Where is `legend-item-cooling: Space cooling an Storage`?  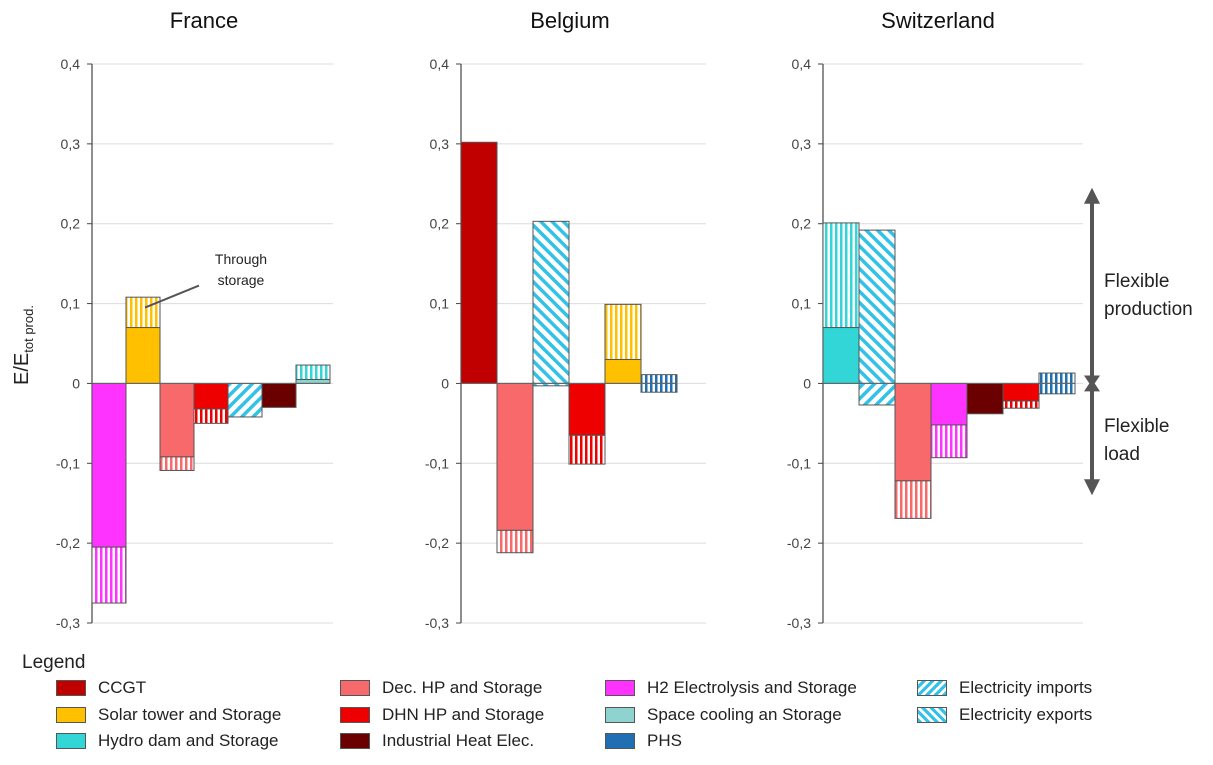
legend-item-cooling: Space cooling an Storage is located at coordinates (723, 715).